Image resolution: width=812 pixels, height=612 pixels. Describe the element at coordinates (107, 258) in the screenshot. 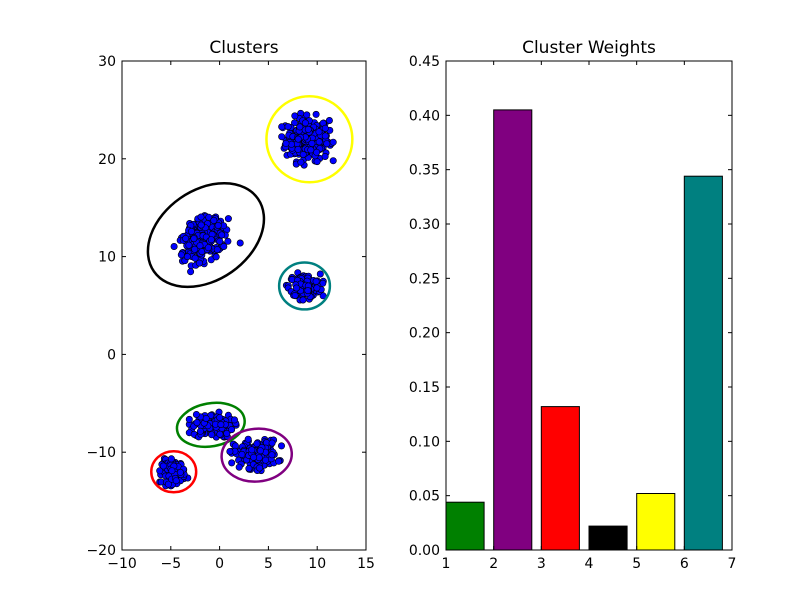

I see `y-tick-label: 10` at that location.